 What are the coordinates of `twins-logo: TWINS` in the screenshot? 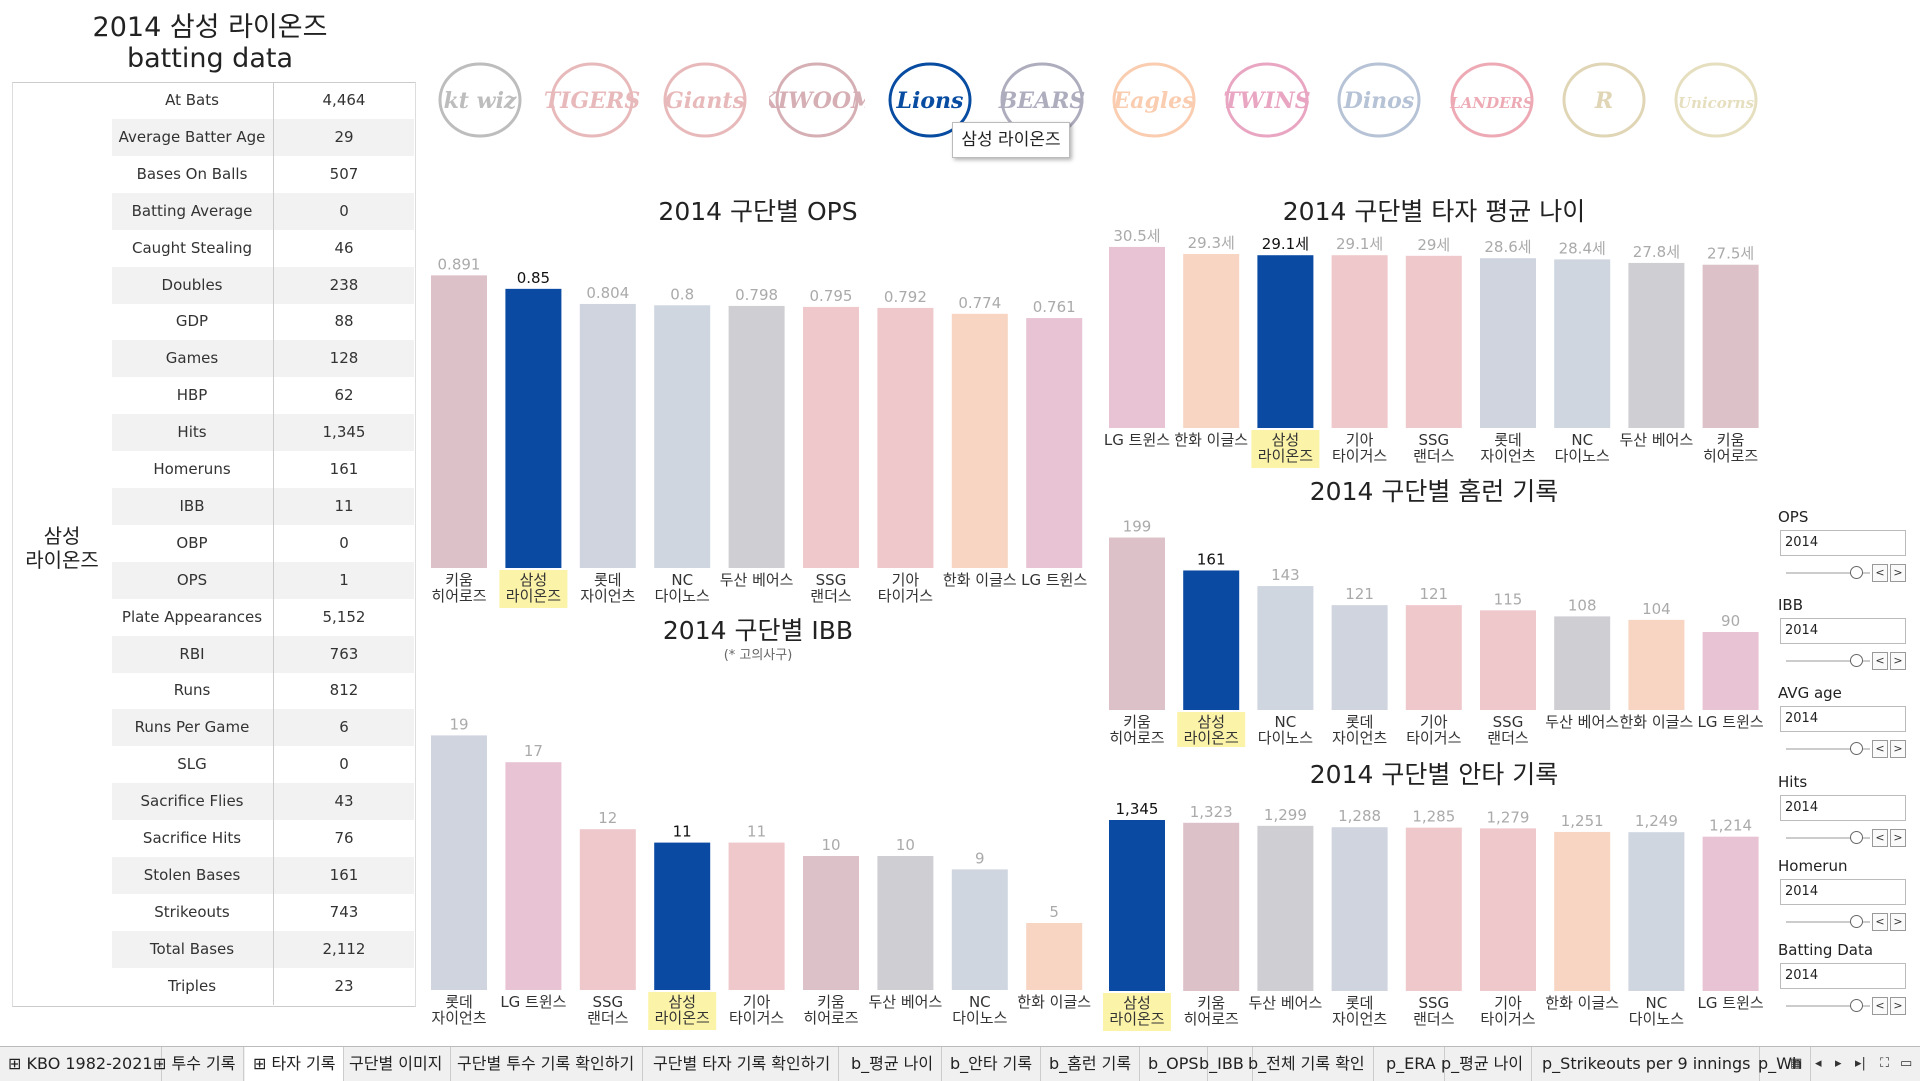 It's located at (1267, 101).